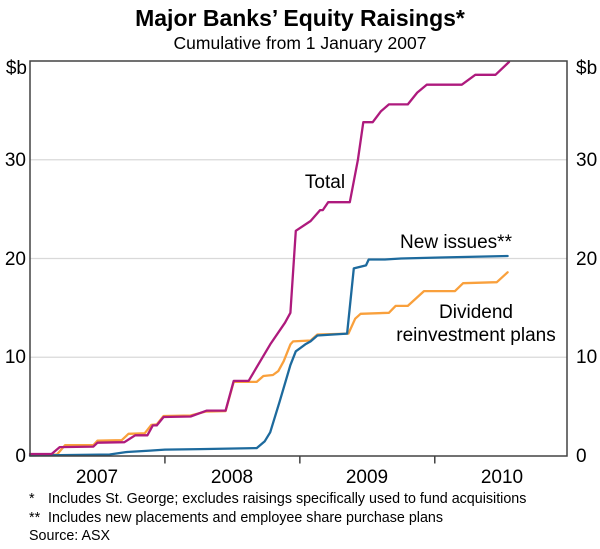 This screenshot has height=549, width=600. What do you see at coordinates (502, 477) in the screenshot?
I see `x-axis-label-2010: 2010` at bounding box center [502, 477].